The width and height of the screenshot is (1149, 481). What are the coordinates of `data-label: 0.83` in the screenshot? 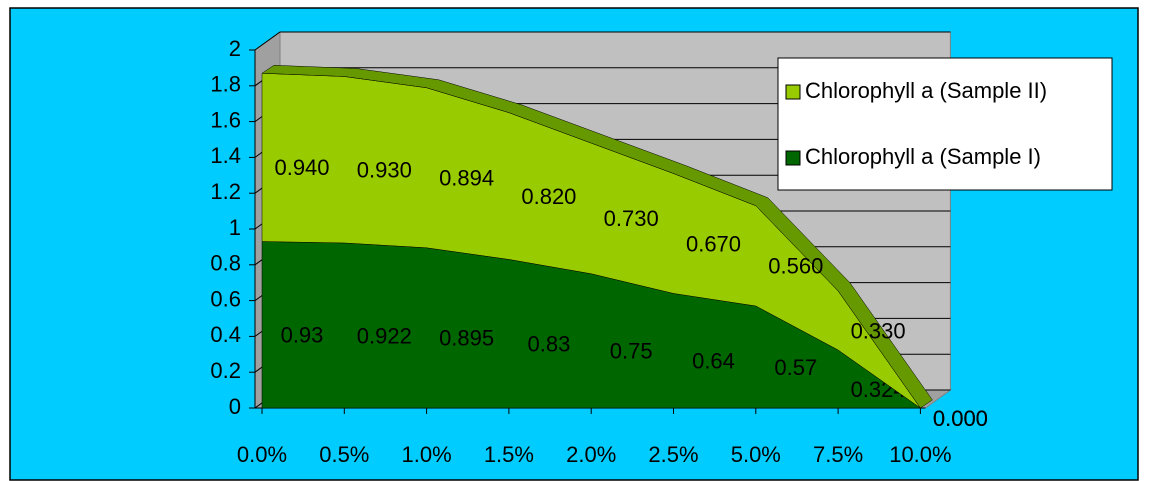 It's located at (548, 344).